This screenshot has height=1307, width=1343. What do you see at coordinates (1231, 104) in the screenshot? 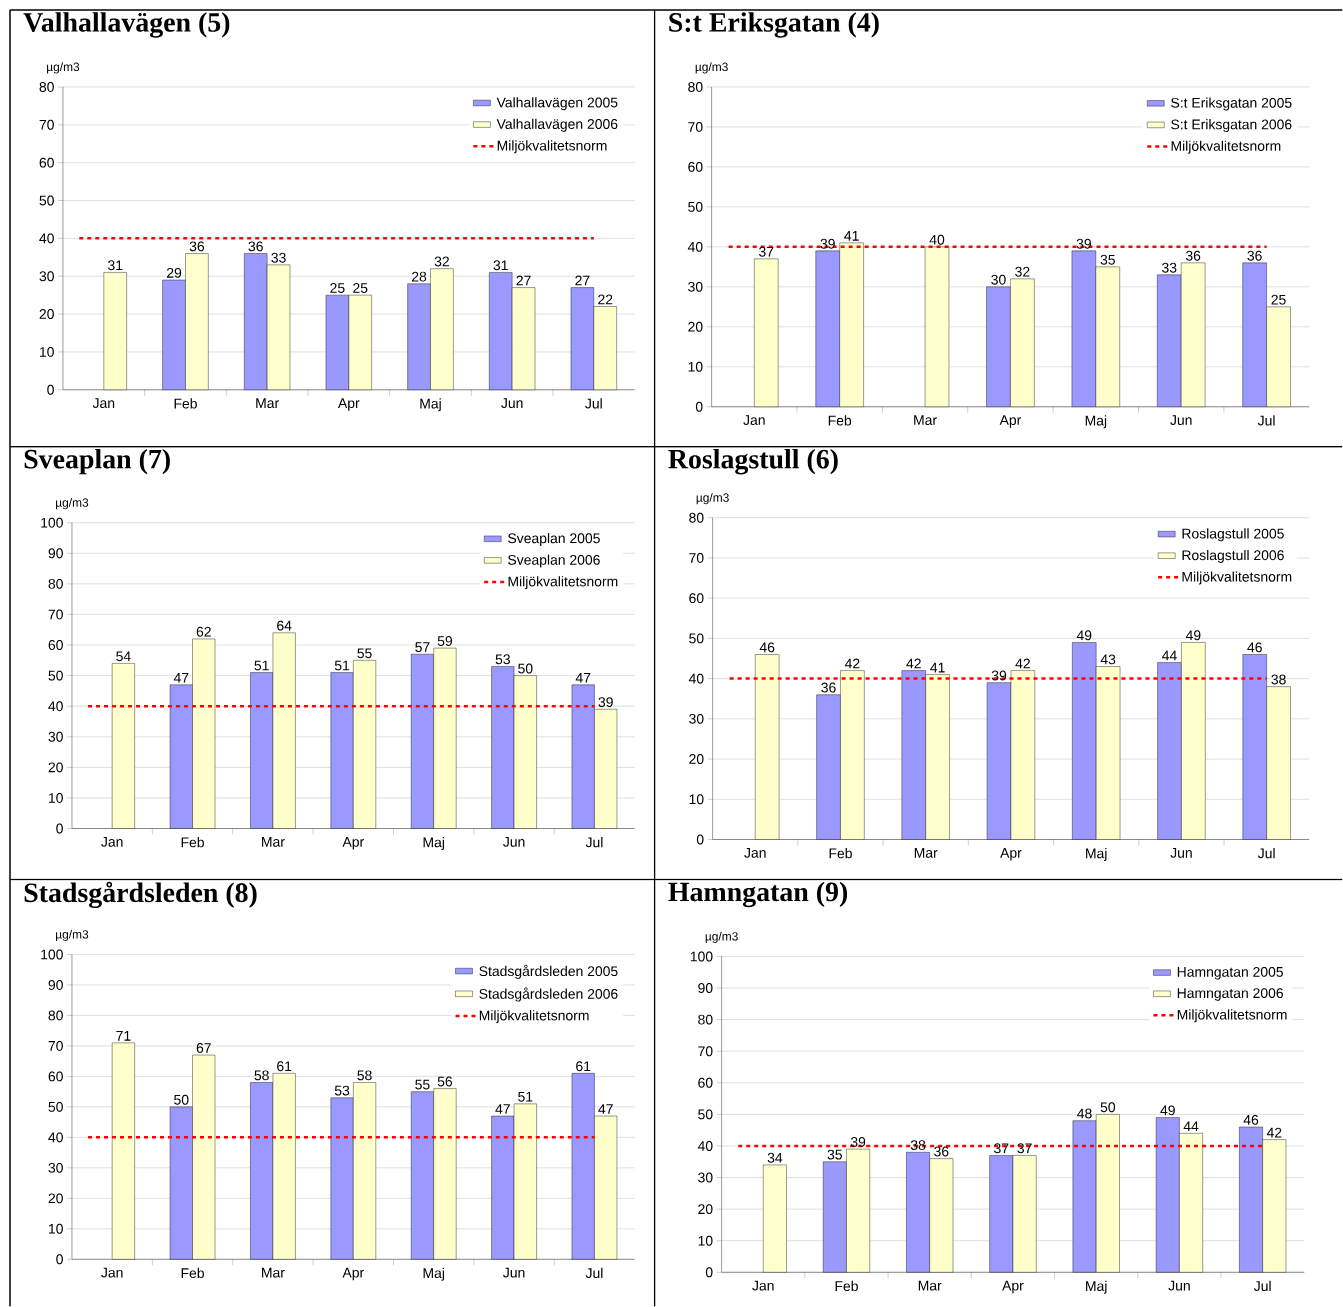
I see `legend-label: S:t Eriksgatan 2005` at bounding box center [1231, 104].